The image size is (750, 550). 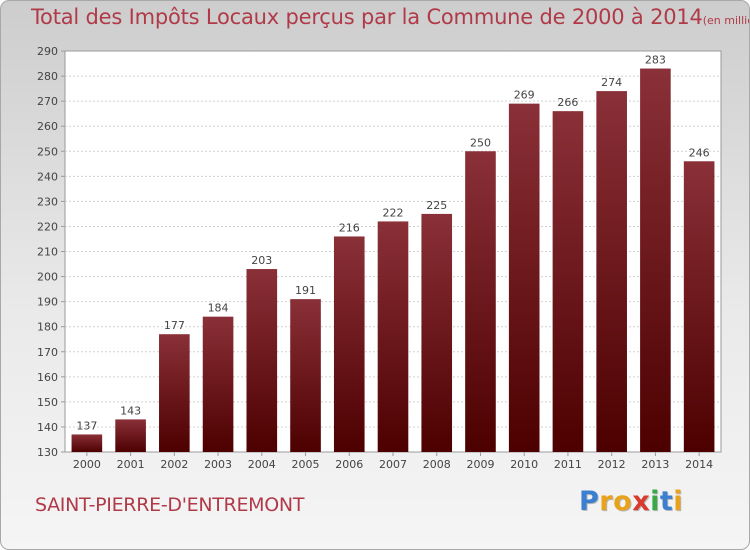 What do you see at coordinates (725, 20) in the screenshot?
I see `chart-unit: (en milliers d'€)` at bounding box center [725, 20].